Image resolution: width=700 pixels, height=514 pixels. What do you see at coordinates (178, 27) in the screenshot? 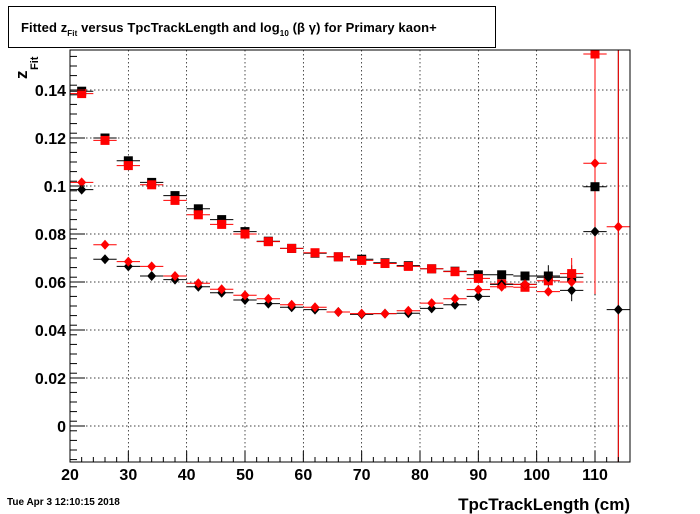
I see `title-middle: versus TpcTrackLength and log` at bounding box center [178, 27].